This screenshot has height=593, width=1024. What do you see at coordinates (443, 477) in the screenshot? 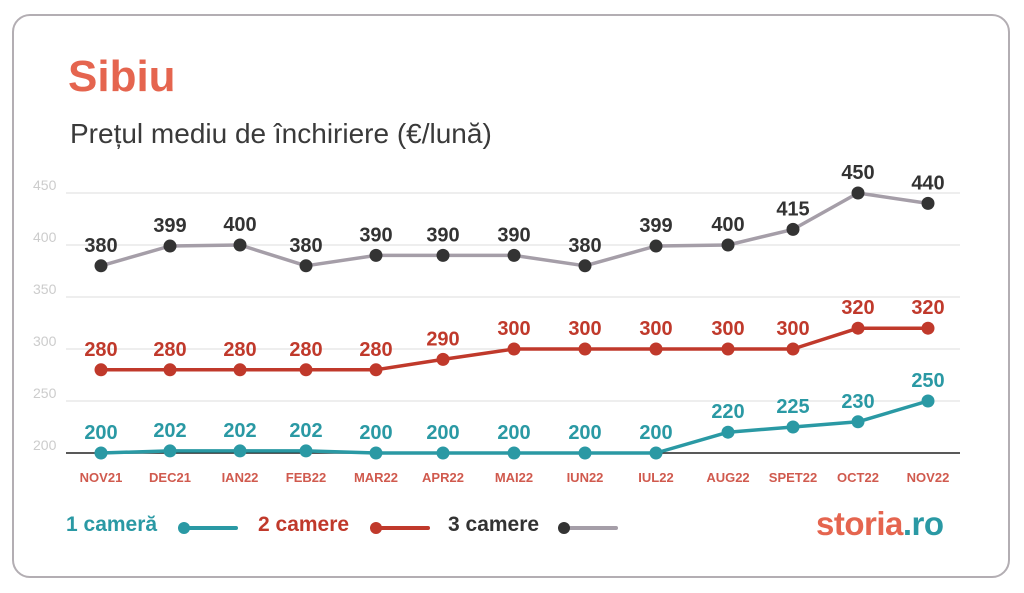
I see `x-tick-label: APR22` at bounding box center [443, 477].